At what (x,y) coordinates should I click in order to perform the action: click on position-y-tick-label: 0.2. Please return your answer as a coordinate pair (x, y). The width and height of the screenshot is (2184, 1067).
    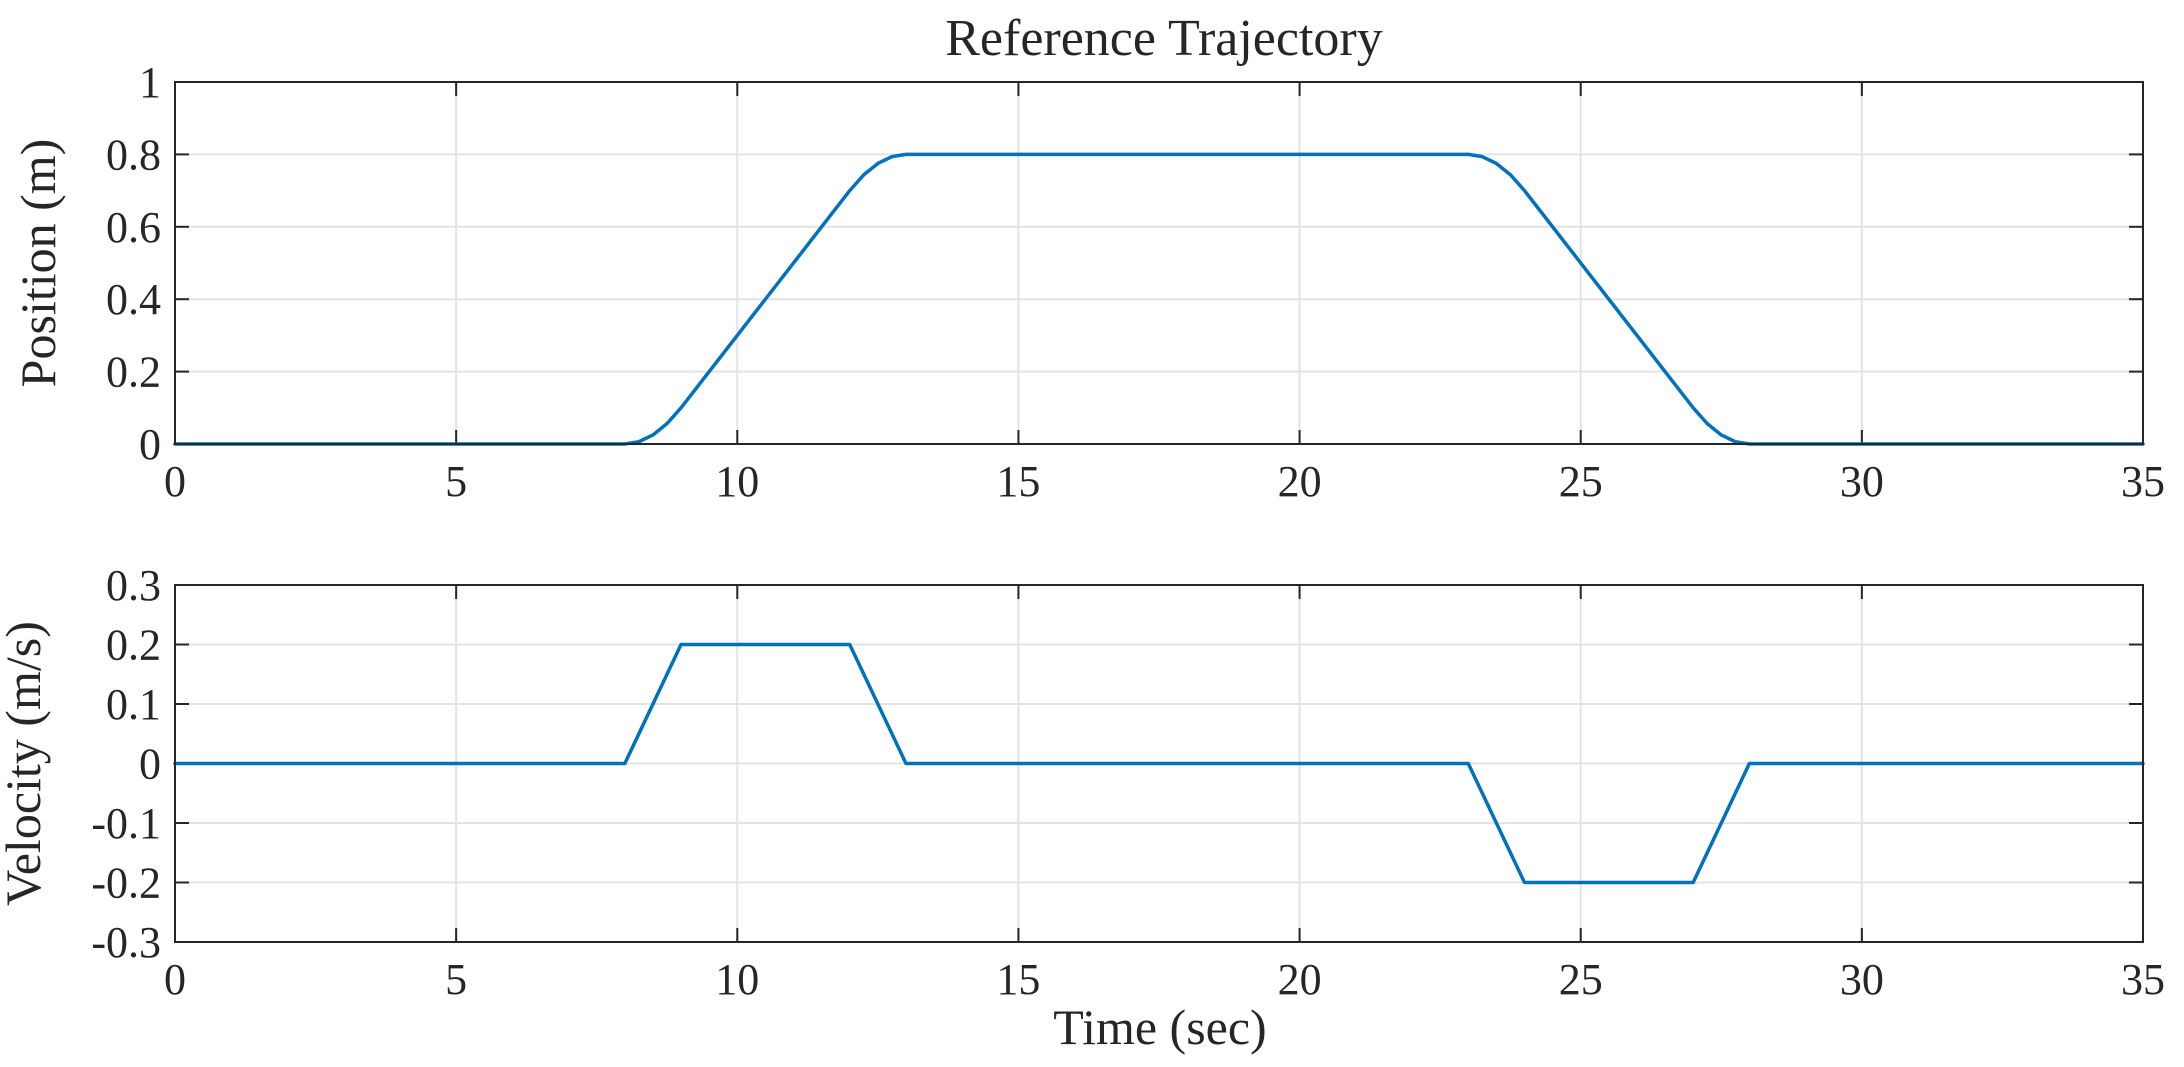
    Looking at the image, I should click on (133, 372).